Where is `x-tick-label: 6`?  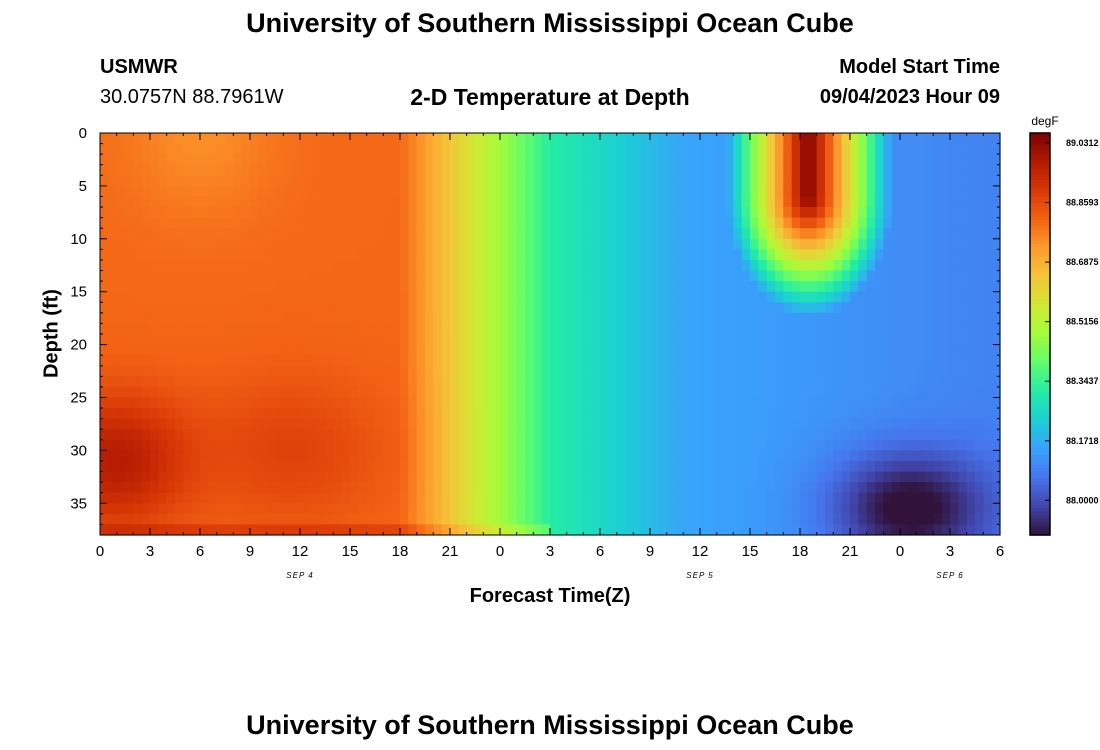 x-tick-label: 6 is located at coordinates (600, 551).